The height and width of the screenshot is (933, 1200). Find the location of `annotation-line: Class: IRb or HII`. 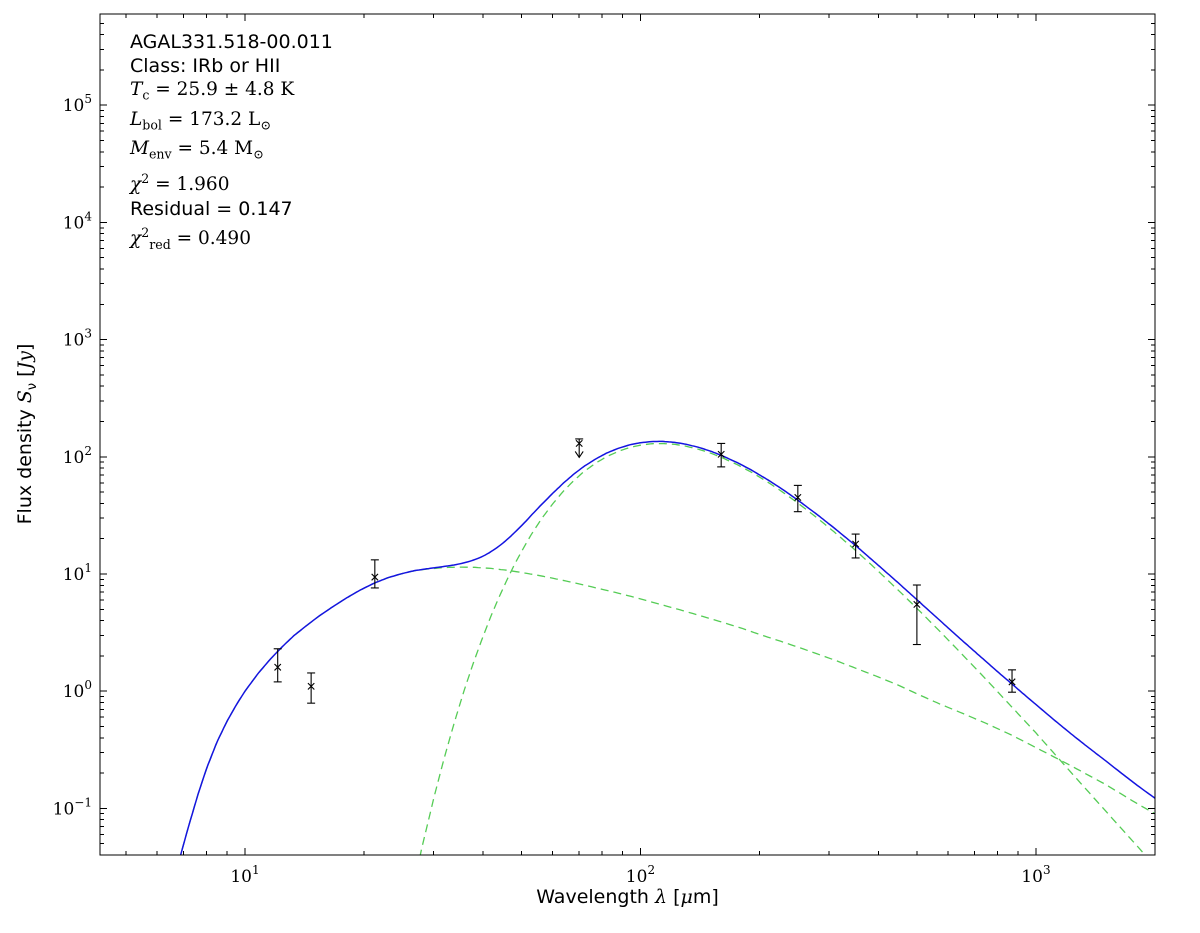

annotation-line: Class: IRb or HII is located at coordinates (205, 66).